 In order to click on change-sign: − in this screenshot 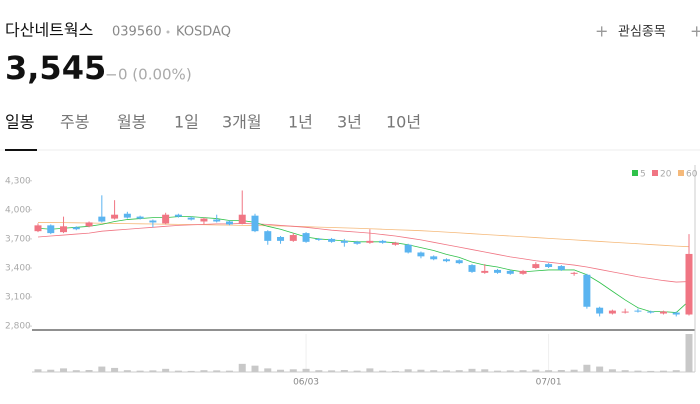, I will do `click(111, 75)`.